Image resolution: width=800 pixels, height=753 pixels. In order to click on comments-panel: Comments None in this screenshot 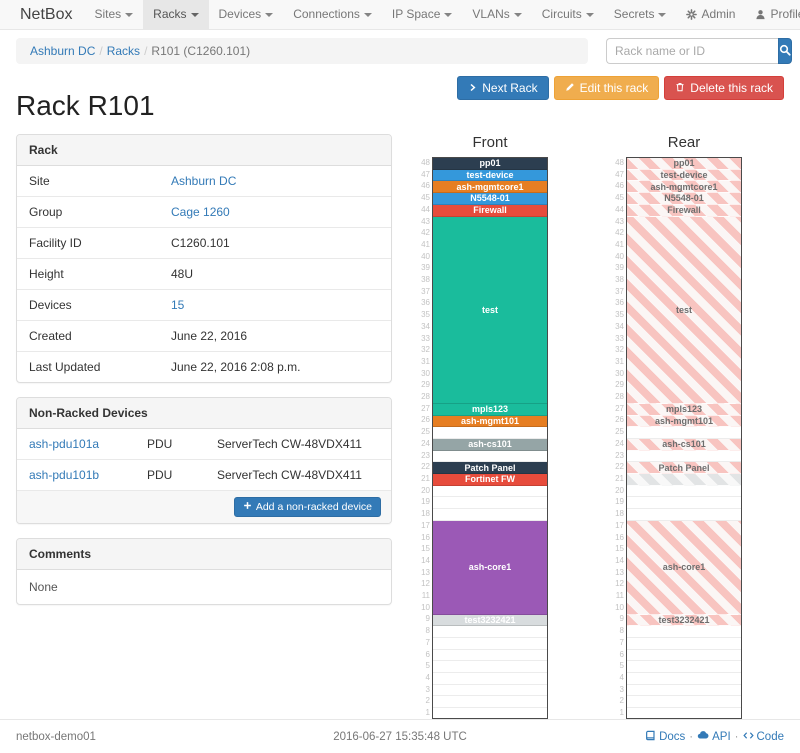, I will do `click(204, 571)`.